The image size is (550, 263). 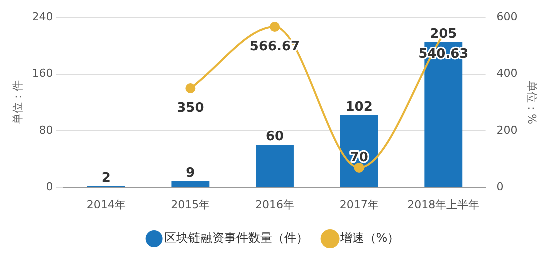 I want to click on y2-axis-title: 单位：%, so click(x=532, y=102).